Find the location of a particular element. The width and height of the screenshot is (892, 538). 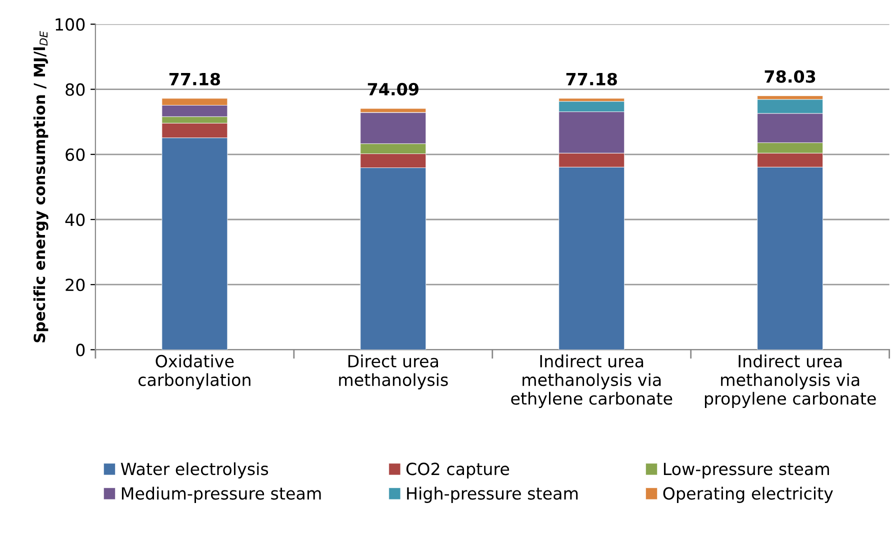

total-label: 74.09 is located at coordinates (393, 89).